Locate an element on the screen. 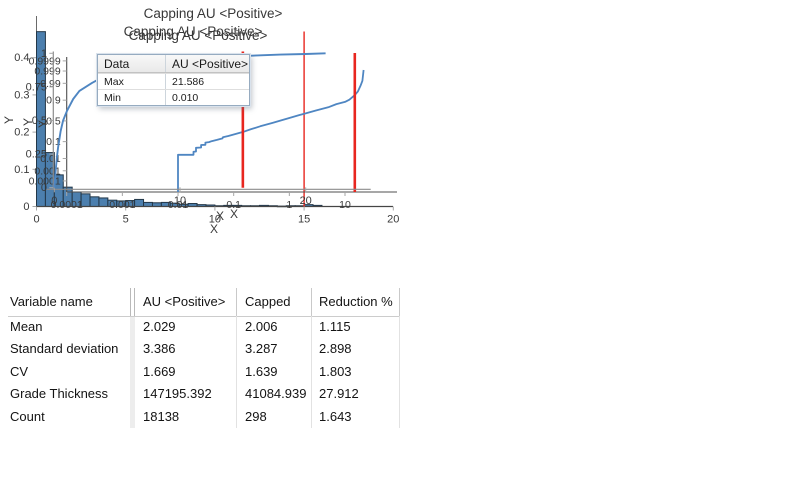 This screenshot has height=481, width=800. table-cell: 1.803 is located at coordinates (335, 371).